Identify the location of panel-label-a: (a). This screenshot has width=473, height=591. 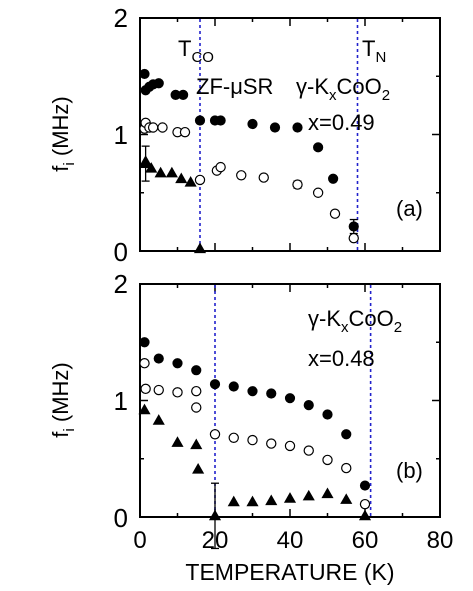
(409, 208).